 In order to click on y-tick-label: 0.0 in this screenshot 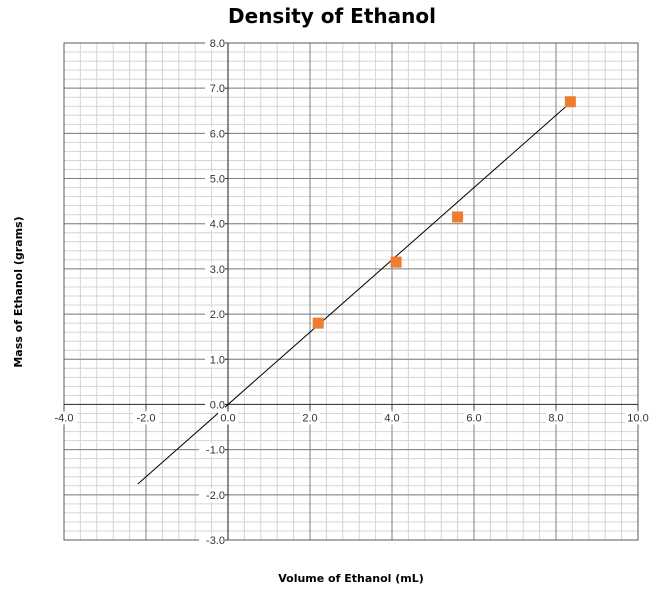, I will do `click(217, 405)`.